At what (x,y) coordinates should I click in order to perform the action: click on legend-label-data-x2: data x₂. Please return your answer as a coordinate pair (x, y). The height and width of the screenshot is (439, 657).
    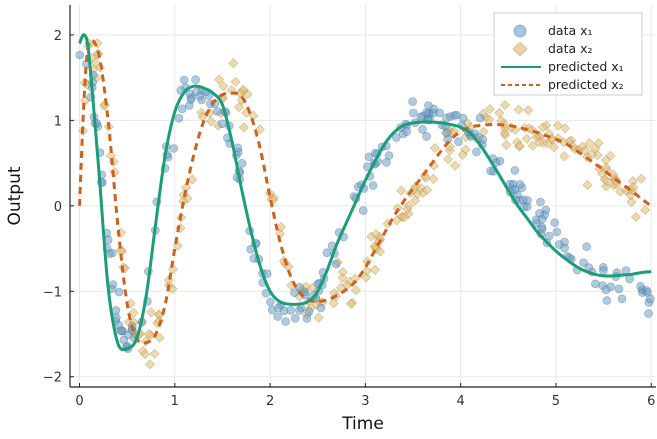
    Looking at the image, I should click on (570, 48).